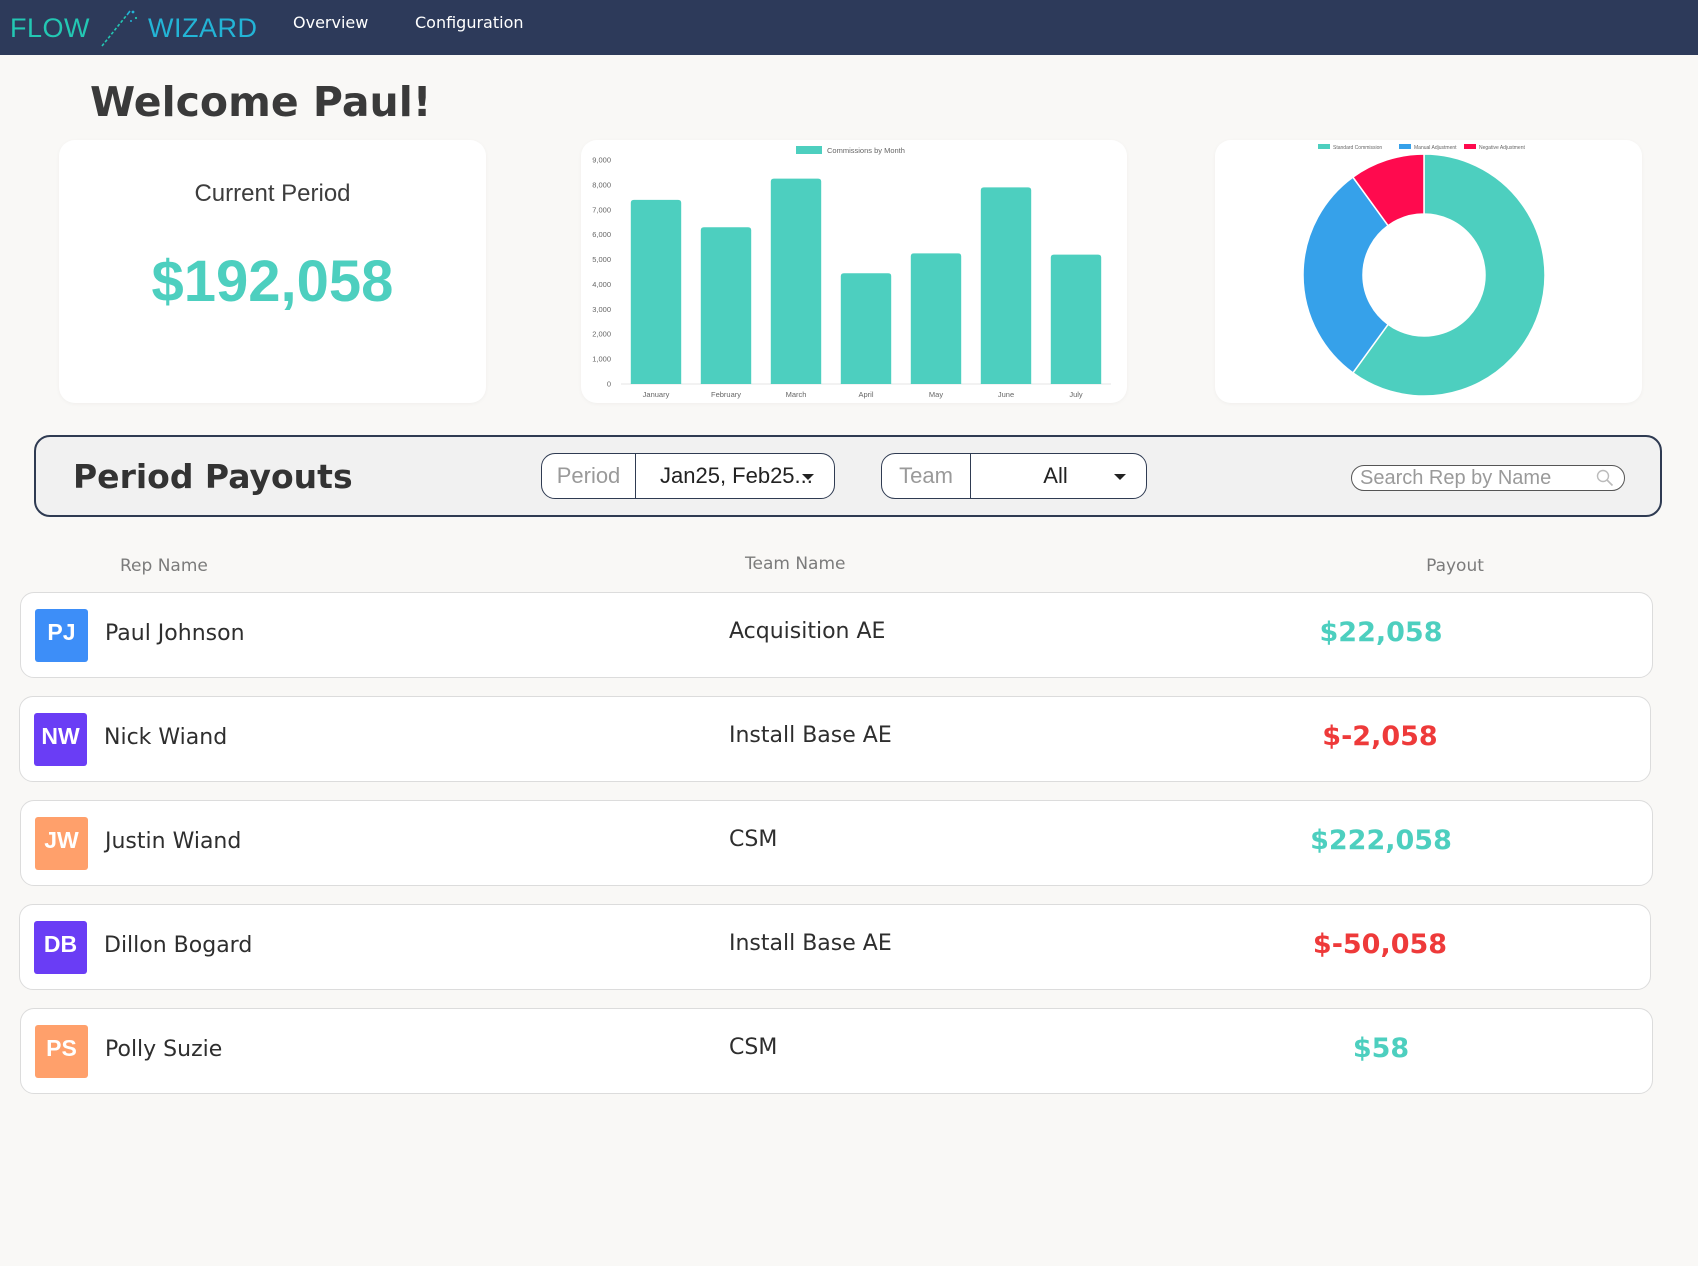 The width and height of the screenshot is (1698, 1266). I want to click on logo-flow-text: FLOW, so click(50, 27).